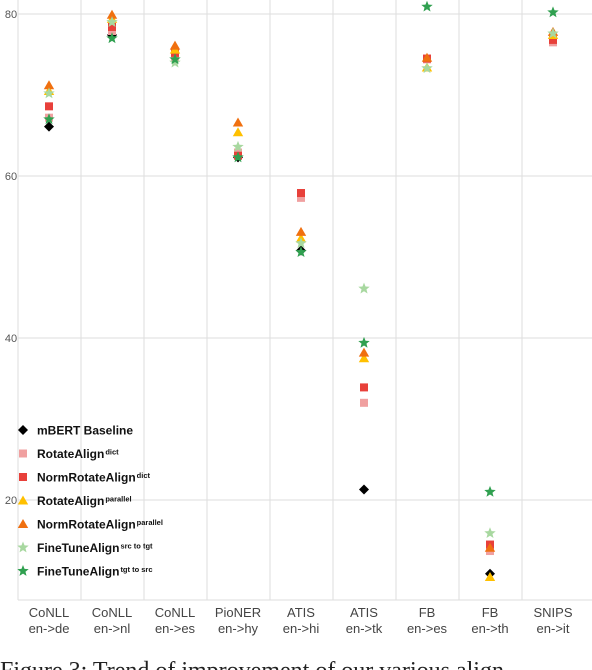  Describe the element at coordinates (136, 569) in the screenshot. I see `legend-superscript: tgt to src` at that location.